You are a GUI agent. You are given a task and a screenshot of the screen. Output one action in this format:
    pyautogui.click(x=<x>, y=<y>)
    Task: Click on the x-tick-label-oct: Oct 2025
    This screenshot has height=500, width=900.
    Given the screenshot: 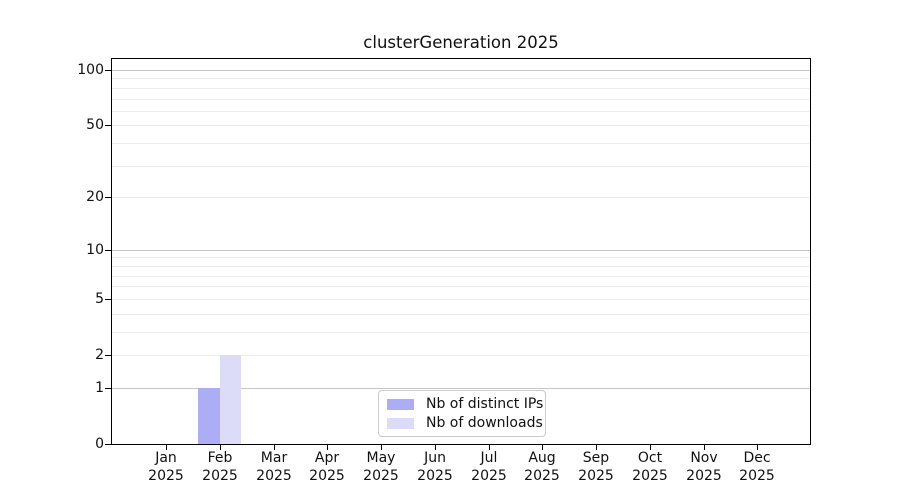 What is the action you would take?
    pyautogui.click(x=650, y=467)
    